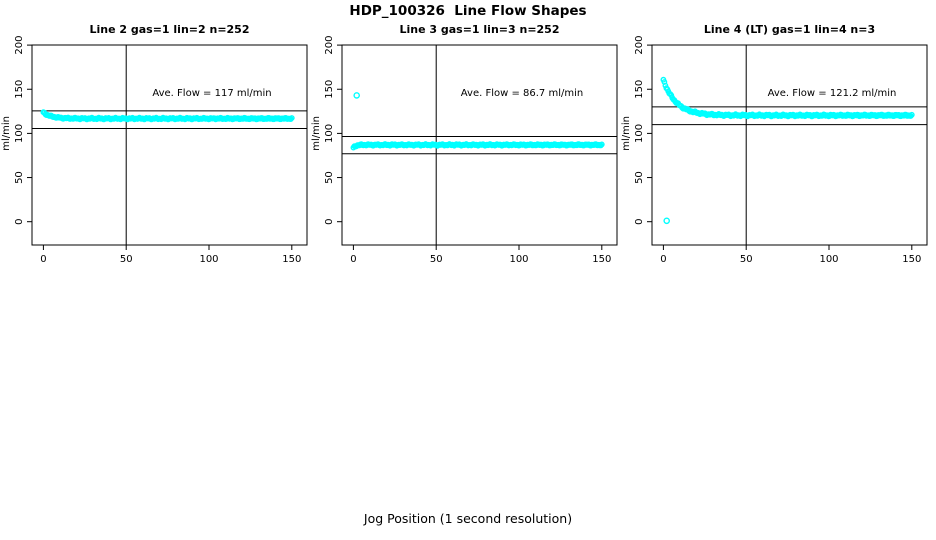 This screenshot has height=540, width=936. What do you see at coordinates (522, 93) in the screenshot?
I see `ave-flow-annotation: Ave. Flow = 86.7 ml/min` at bounding box center [522, 93].